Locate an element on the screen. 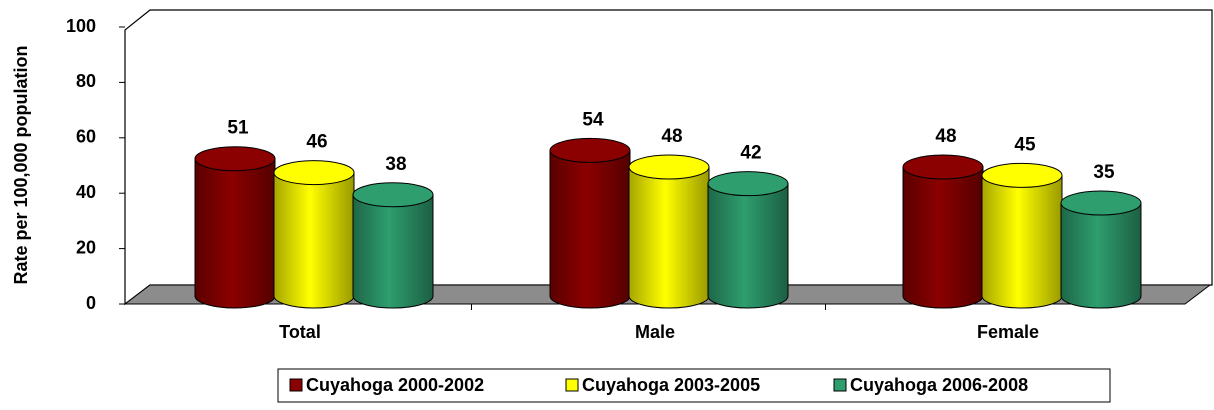 The height and width of the screenshot is (410, 1214). y-tick-label: 0 is located at coordinates (91, 303).